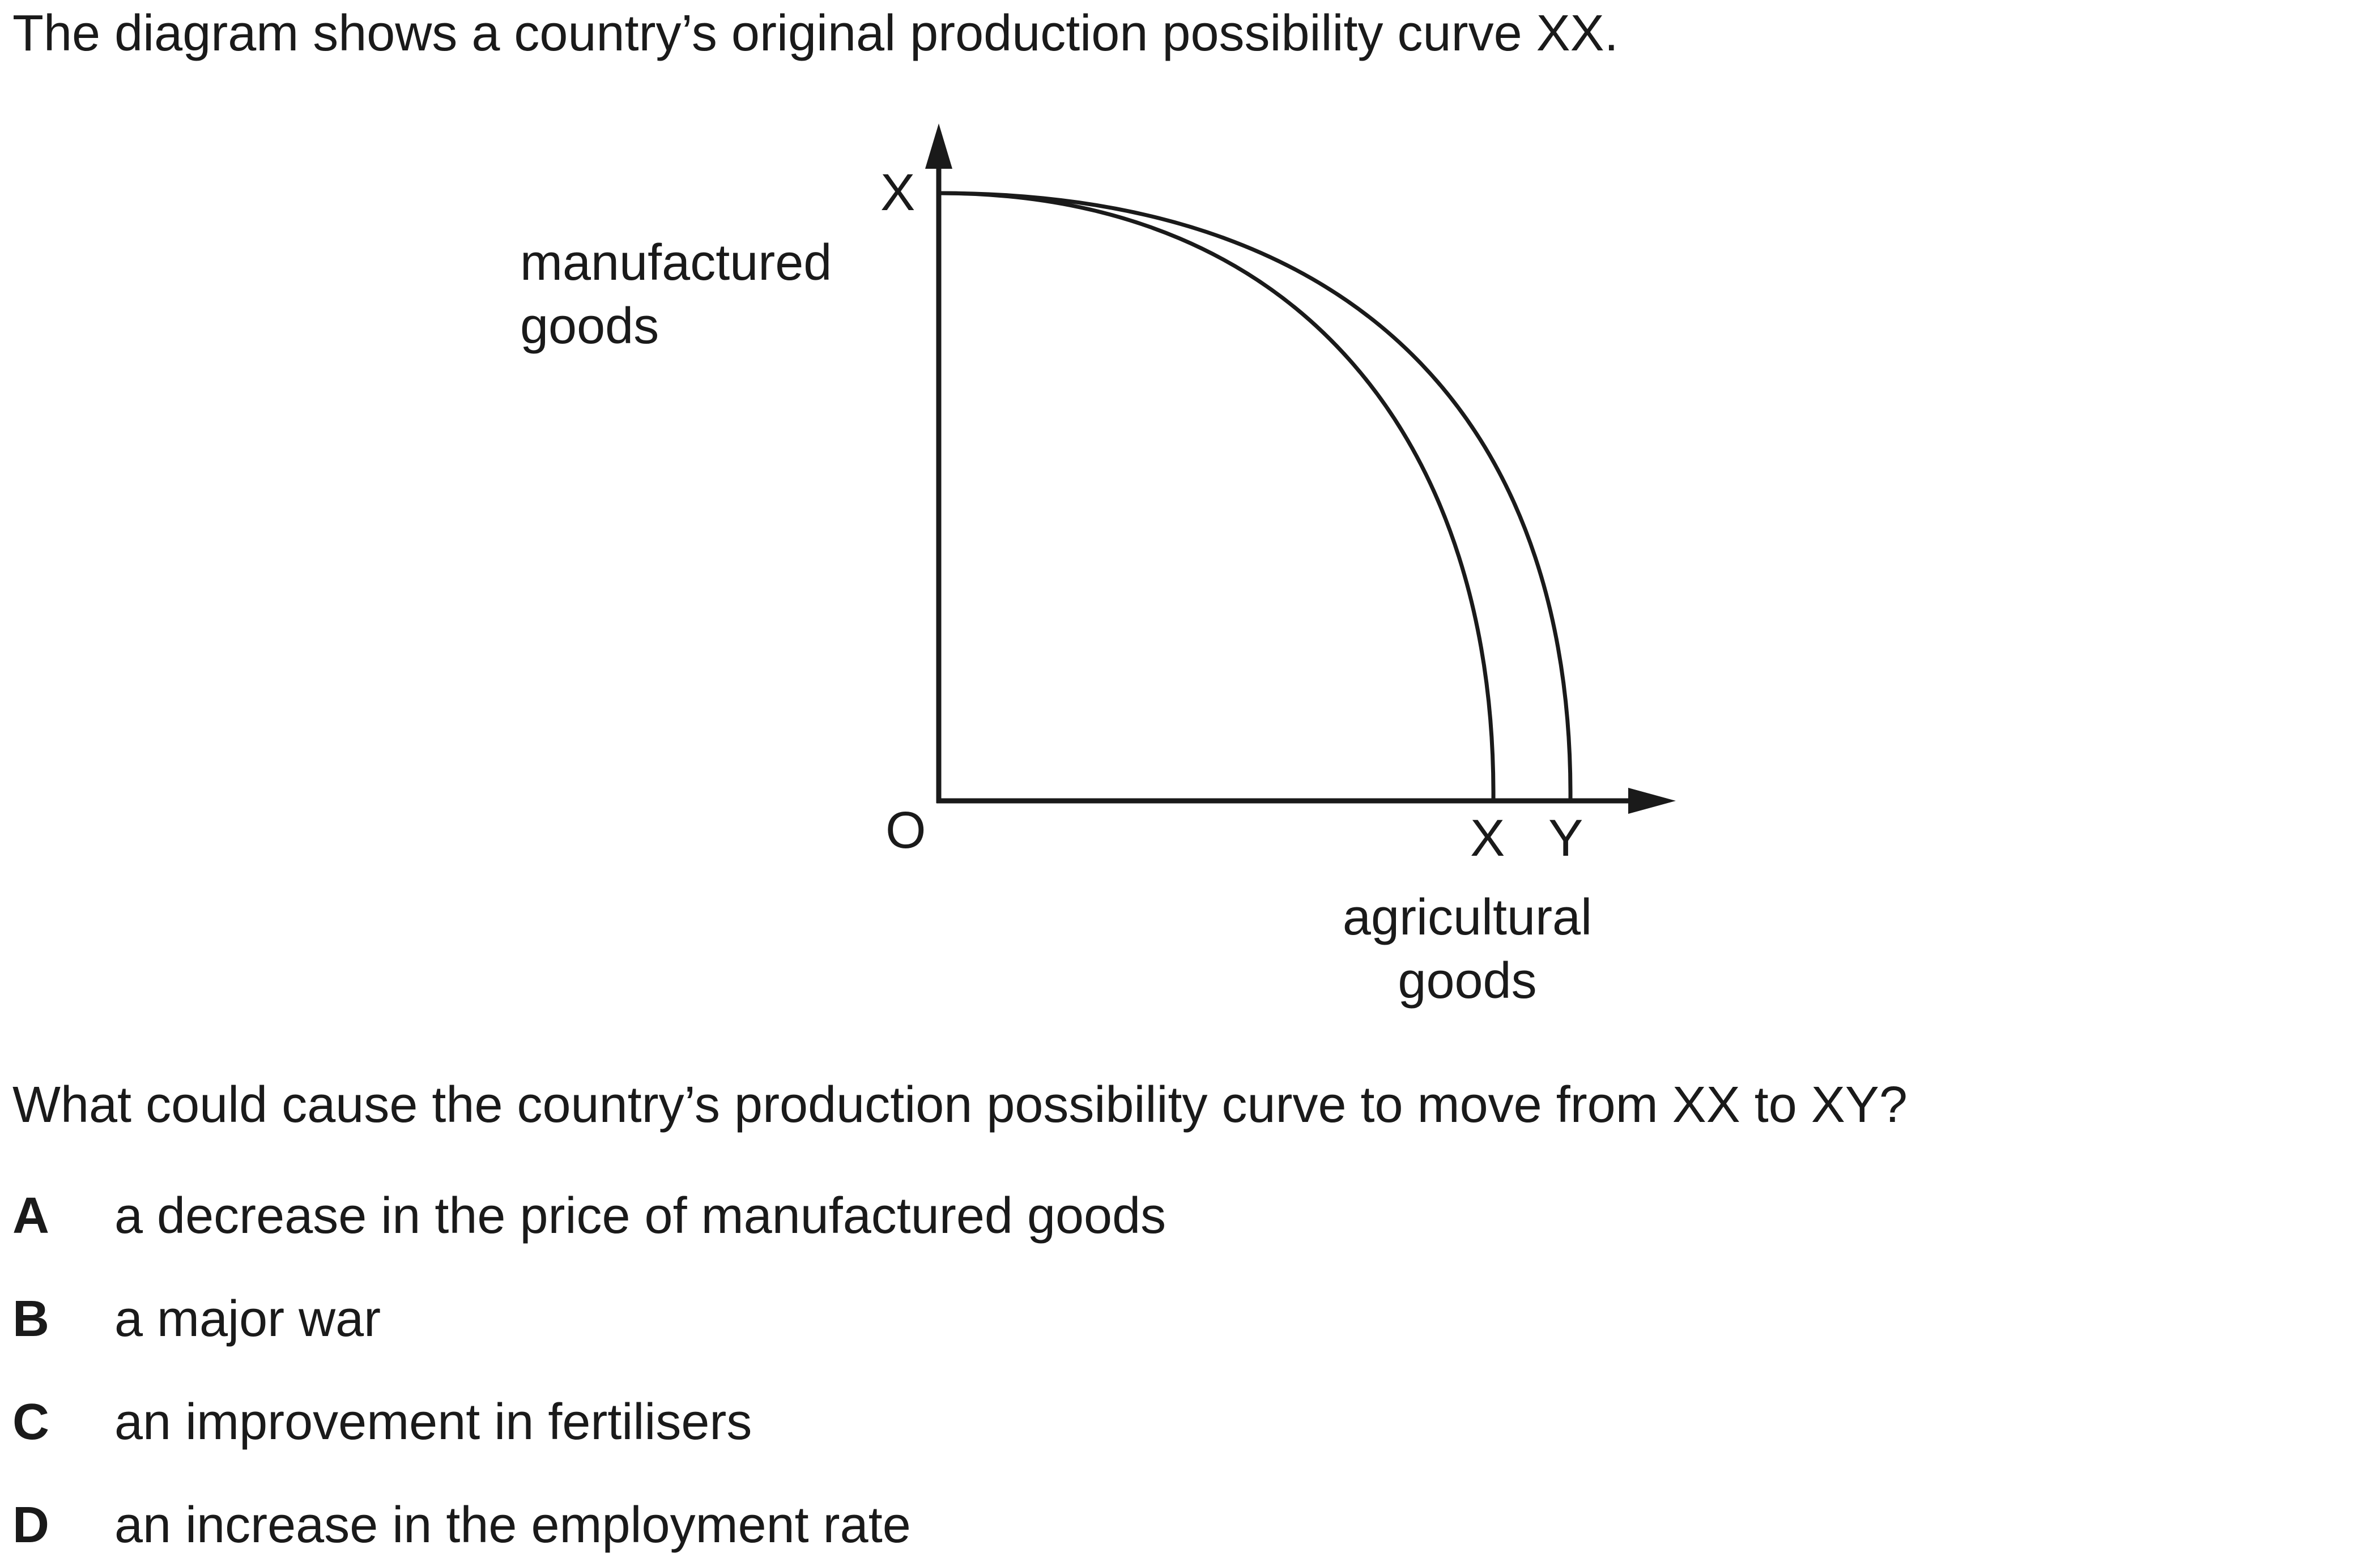 The width and height of the screenshot is (2380, 1562). Describe the element at coordinates (1565, 838) in the screenshot. I see `point-label-y-axis: Y` at that location.